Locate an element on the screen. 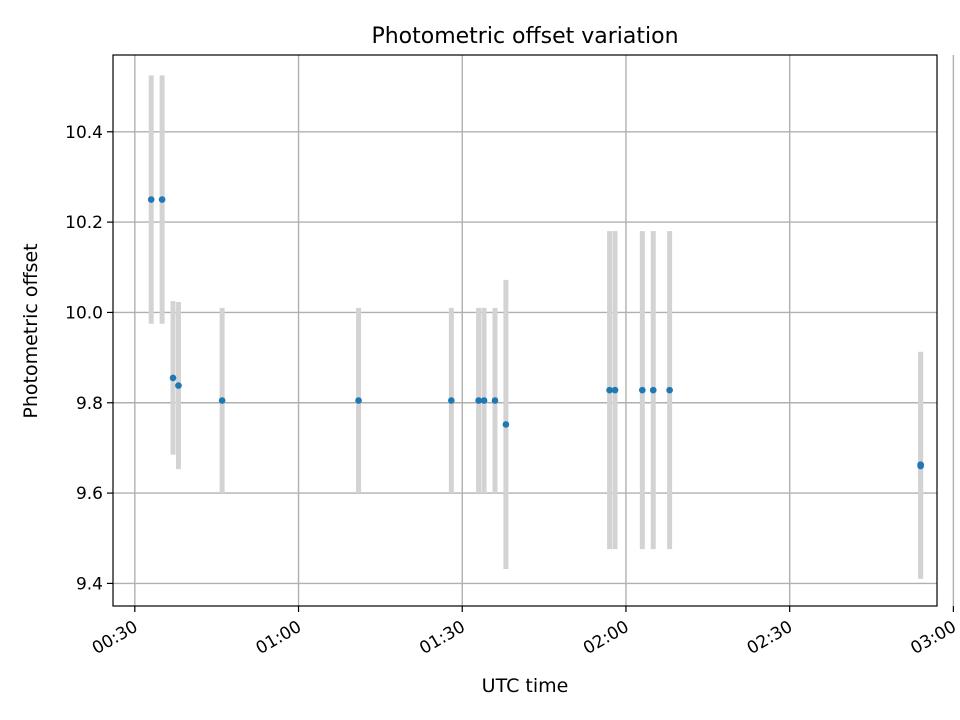  chart-title: Photometric offset variation is located at coordinates (524, 36).